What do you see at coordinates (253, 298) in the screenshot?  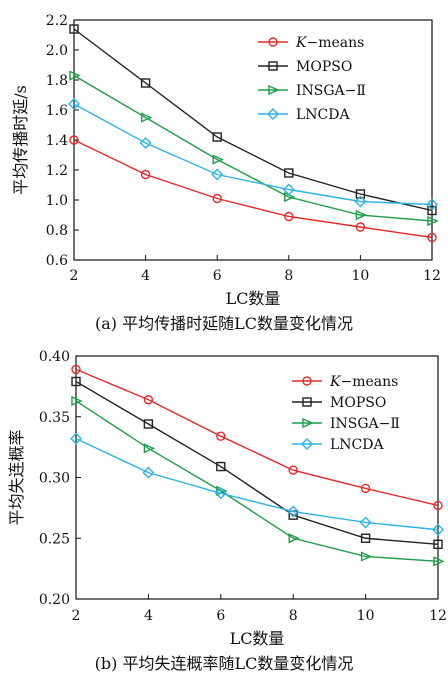 I see `x-axis-label: LC数量` at bounding box center [253, 298].